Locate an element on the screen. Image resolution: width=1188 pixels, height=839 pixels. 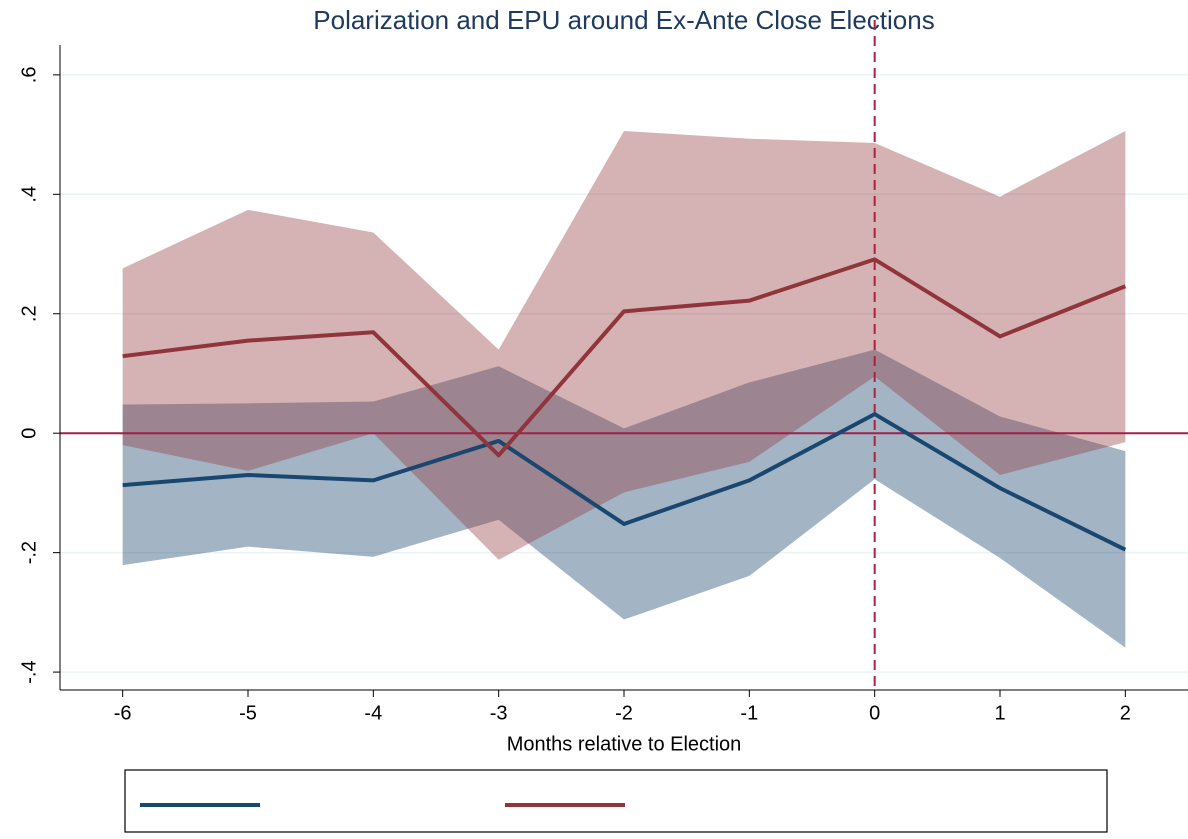
y-tick-label: -.2 is located at coordinates (29, 552).